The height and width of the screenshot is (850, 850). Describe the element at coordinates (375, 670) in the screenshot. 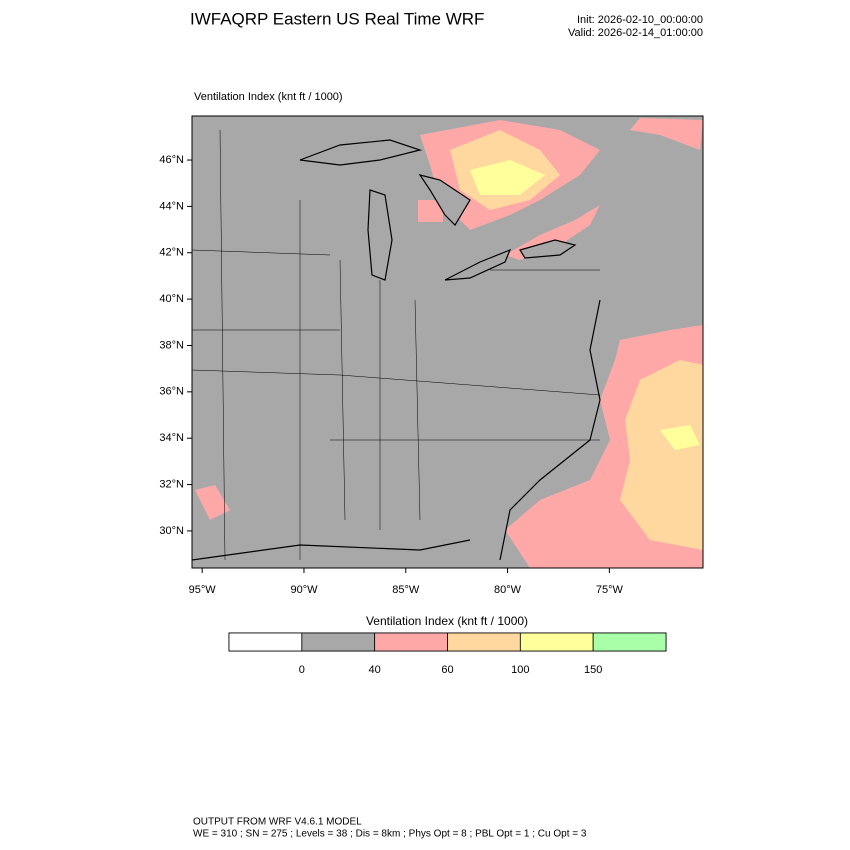

I see `colorbar-tick-label: 40` at that location.